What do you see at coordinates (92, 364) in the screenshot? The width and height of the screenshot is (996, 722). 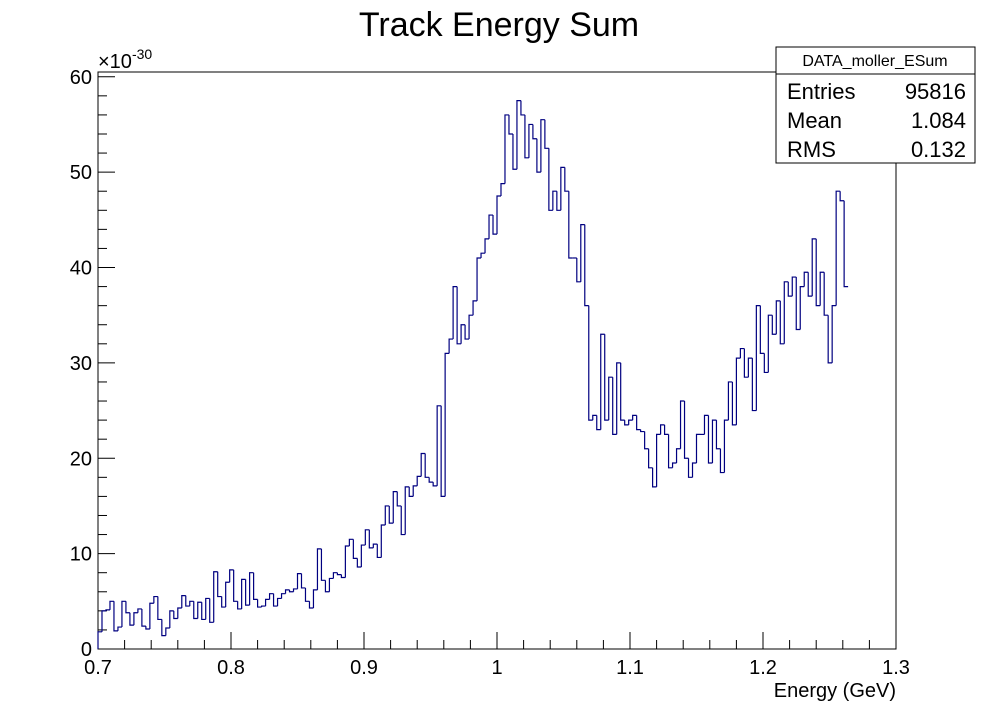 I see `y-axis: 0 10 20 30 40 50 60` at bounding box center [92, 364].